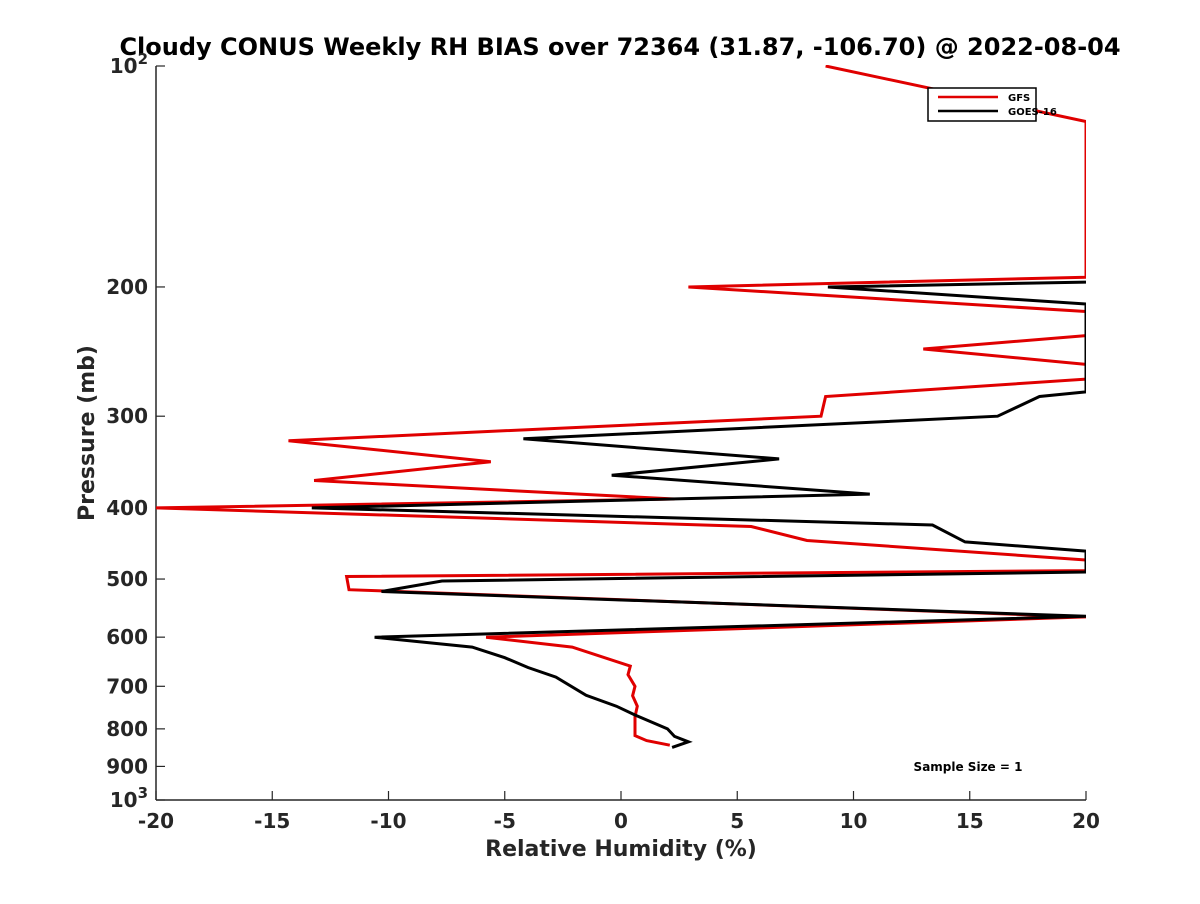  What do you see at coordinates (156, 821) in the screenshot?
I see `x-tick-label: -20` at bounding box center [156, 821].